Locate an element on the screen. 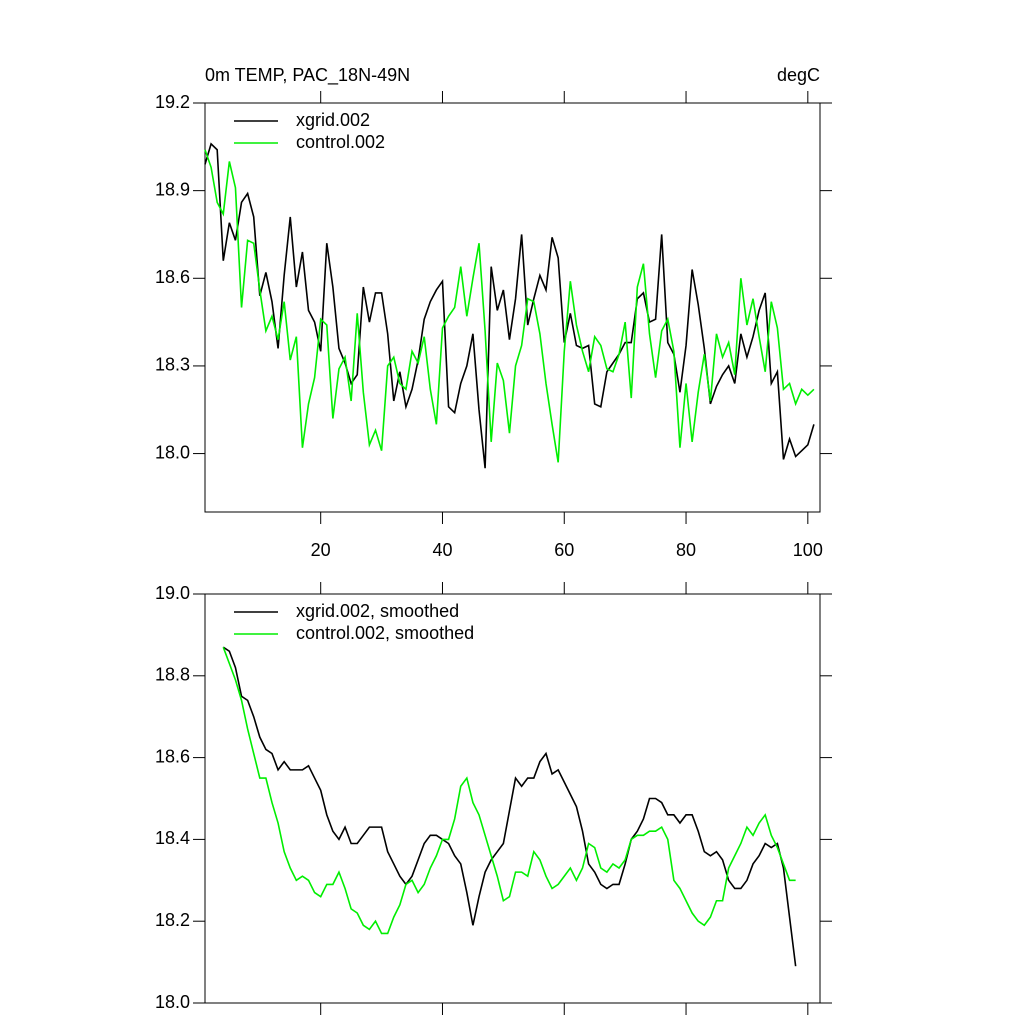  y-tick-label: 18.2 is located at coordinates (172, 920).